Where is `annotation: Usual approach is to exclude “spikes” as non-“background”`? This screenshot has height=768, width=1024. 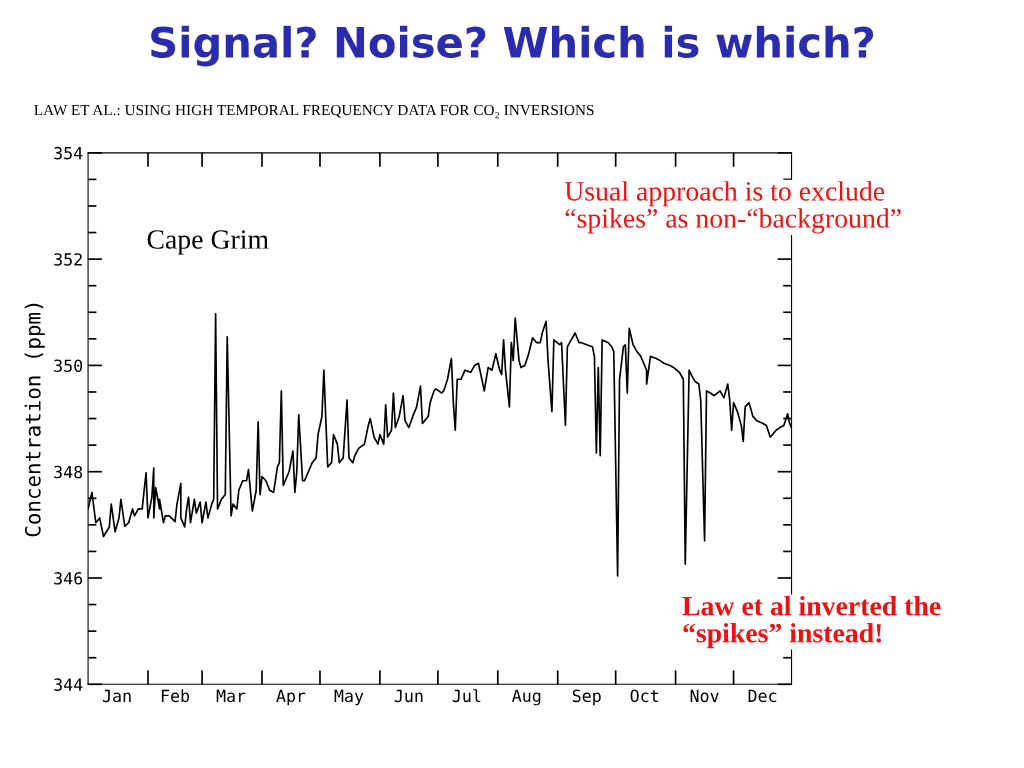 annotation: Usual approach is to exclude “spikes” as non-“background” is located at coordinates (732, 207).